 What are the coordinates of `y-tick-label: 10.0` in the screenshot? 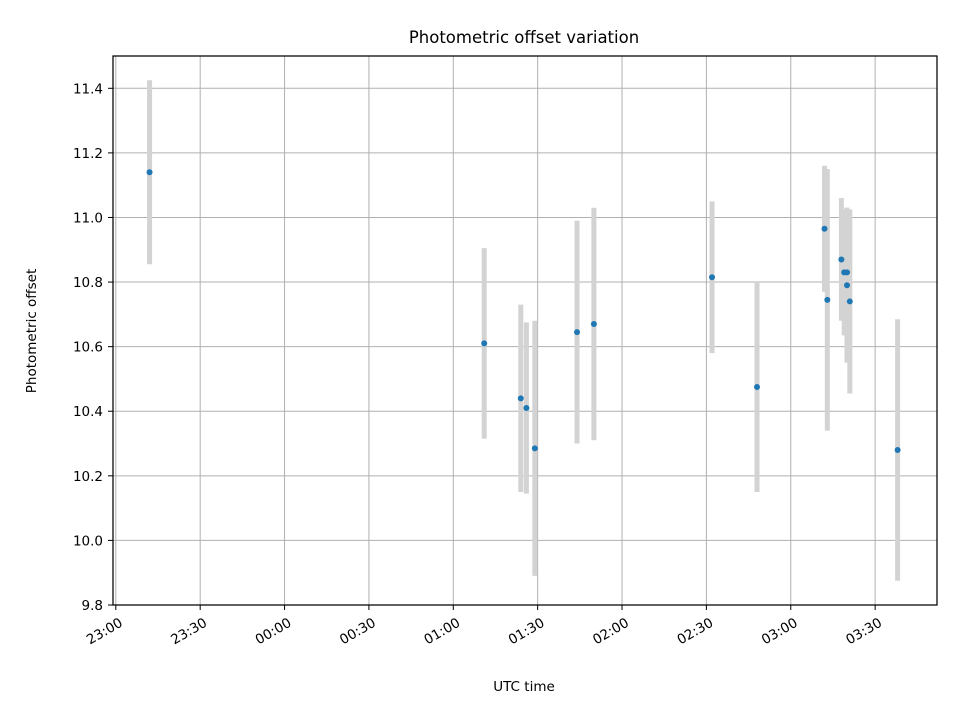 It's located at (88, 541).